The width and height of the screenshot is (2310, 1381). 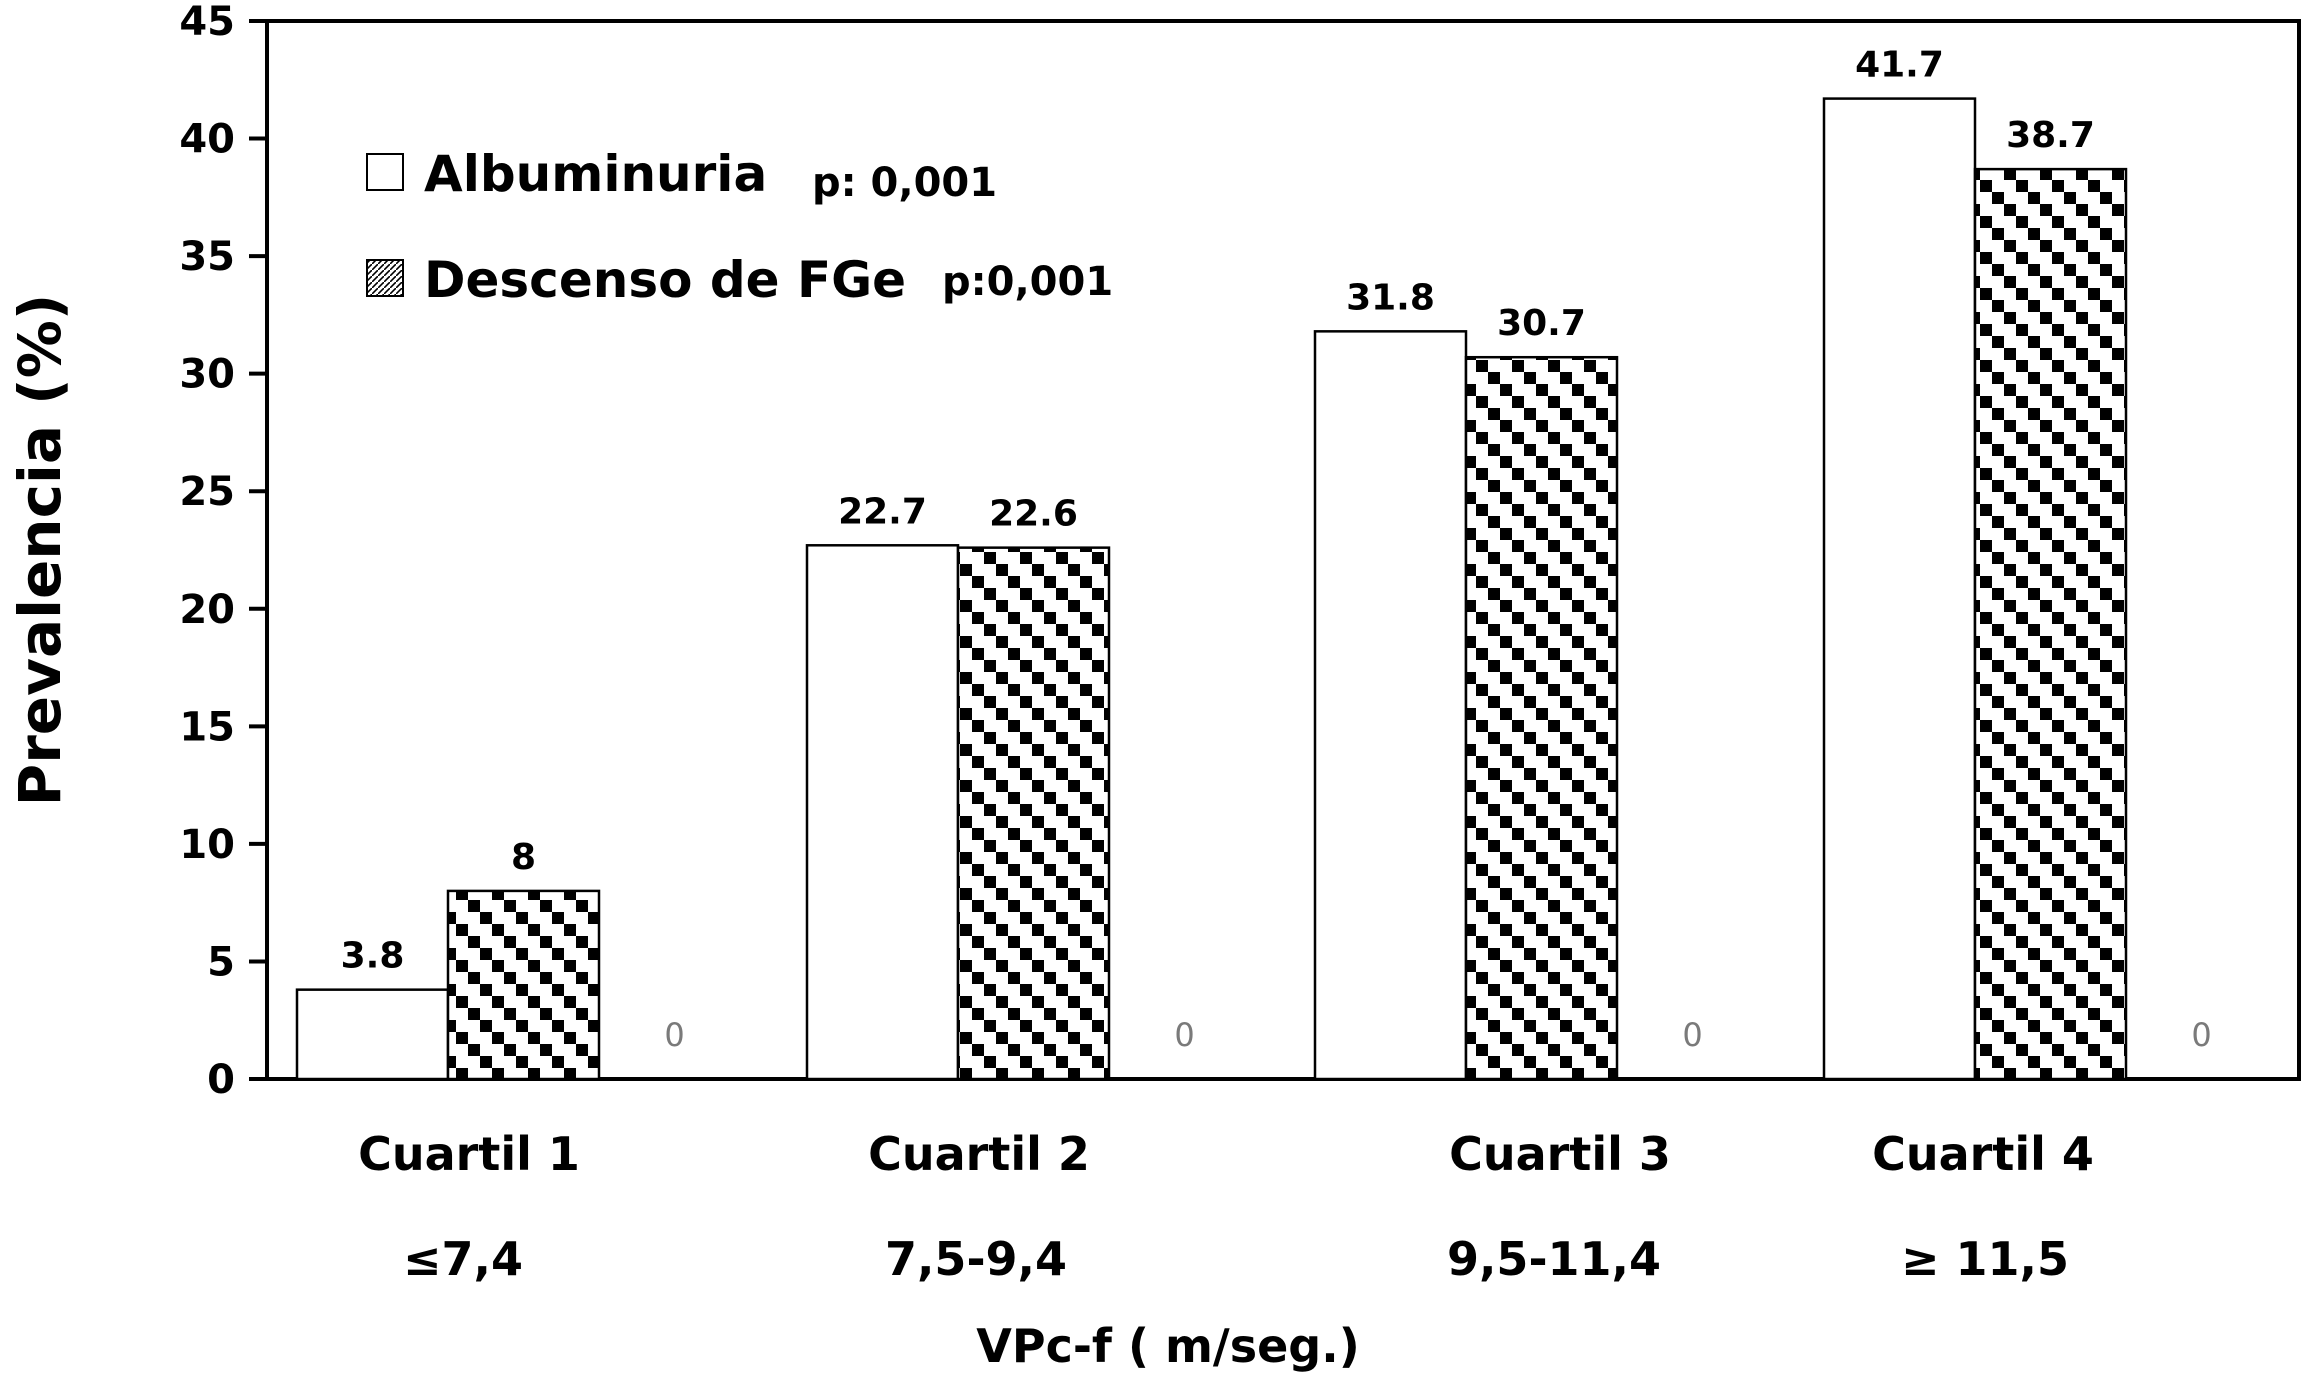 What do you see at coordinates (207, 22) in the screenshot?
I see `y-tick-label: 45` at bounding box center [207, 22].